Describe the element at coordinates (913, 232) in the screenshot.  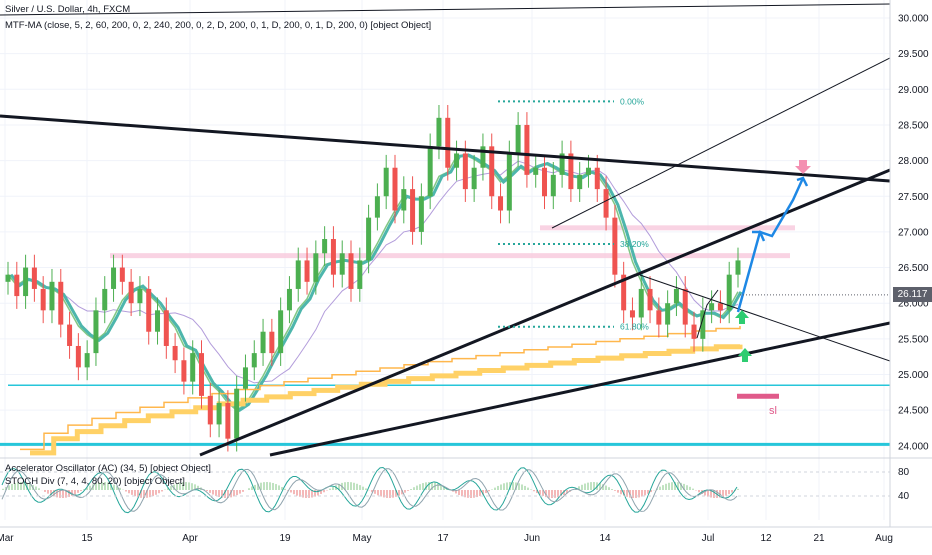
I see `y-tick-label: 27.000` at that location.